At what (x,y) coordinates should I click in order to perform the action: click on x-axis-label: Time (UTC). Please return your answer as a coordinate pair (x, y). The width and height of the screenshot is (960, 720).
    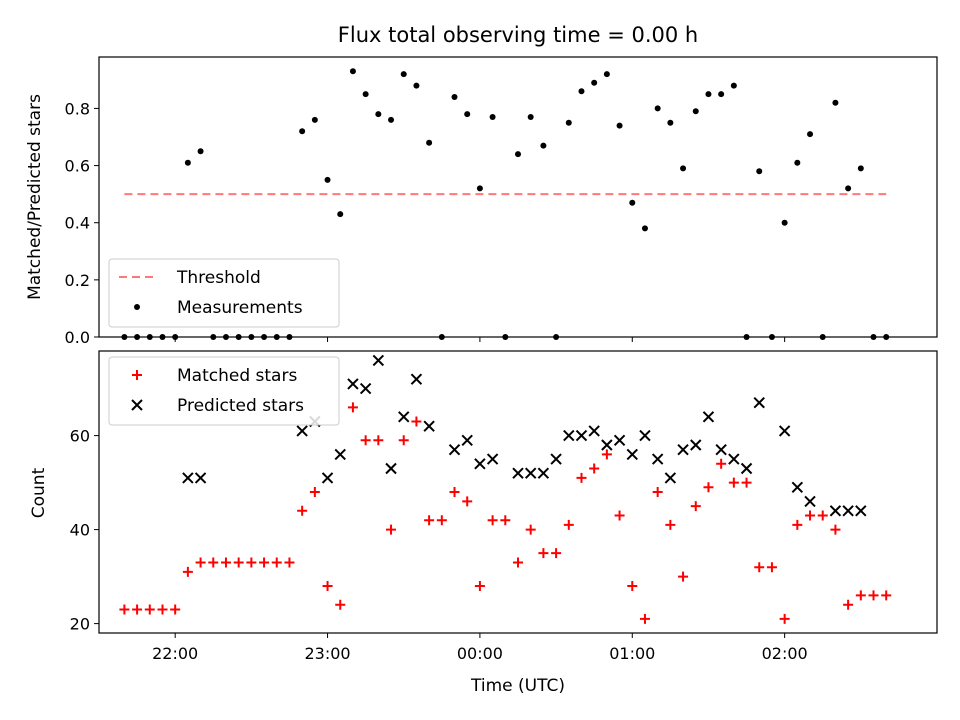
    Looking at the image, I should click on (517, 686).